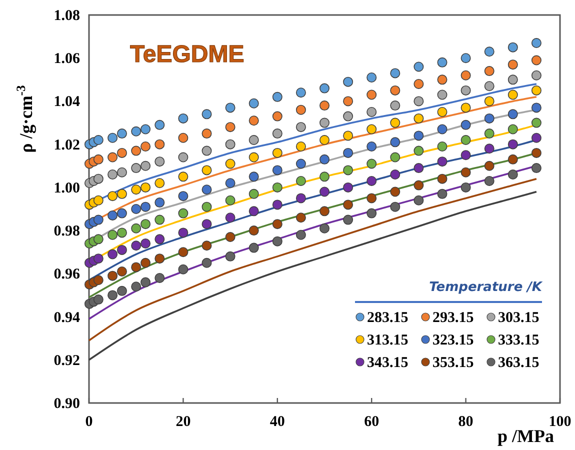 The width and height of the screenshot is (575, 450). What do you see at coordinates (187, 54) in the screenshot?
I see `text: TeEGDME` at bounding box center [187, 54].